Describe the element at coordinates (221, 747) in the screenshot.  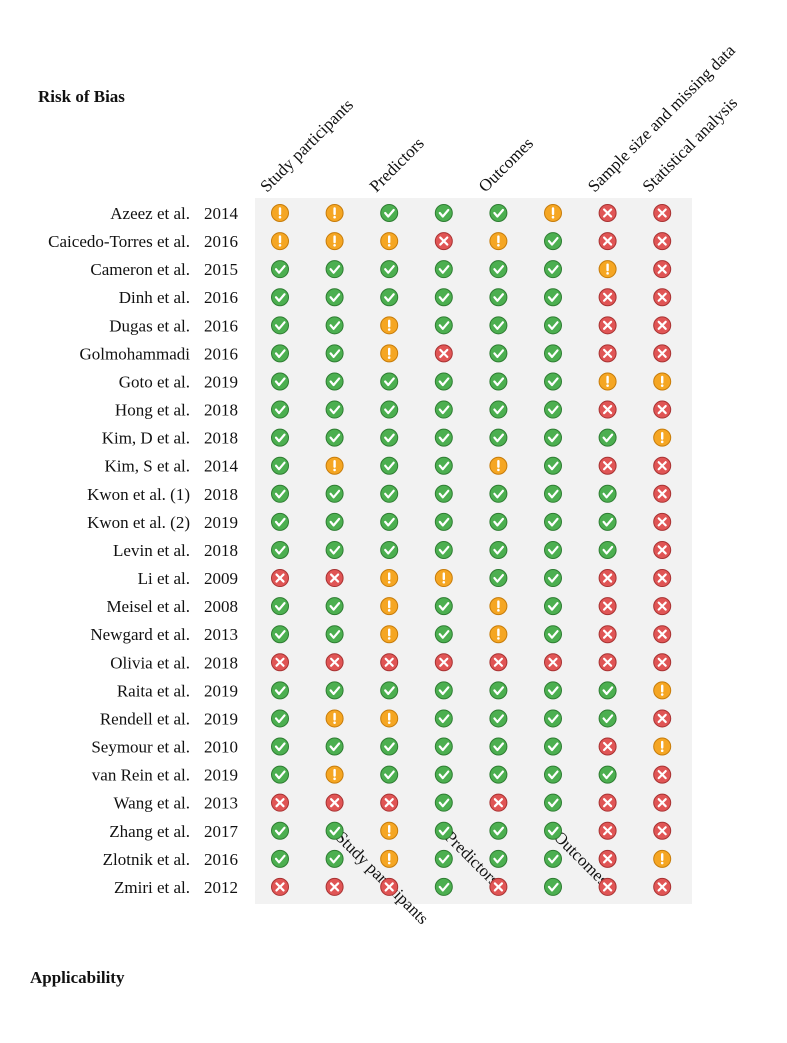
I see `study-year: 2010` at that location.